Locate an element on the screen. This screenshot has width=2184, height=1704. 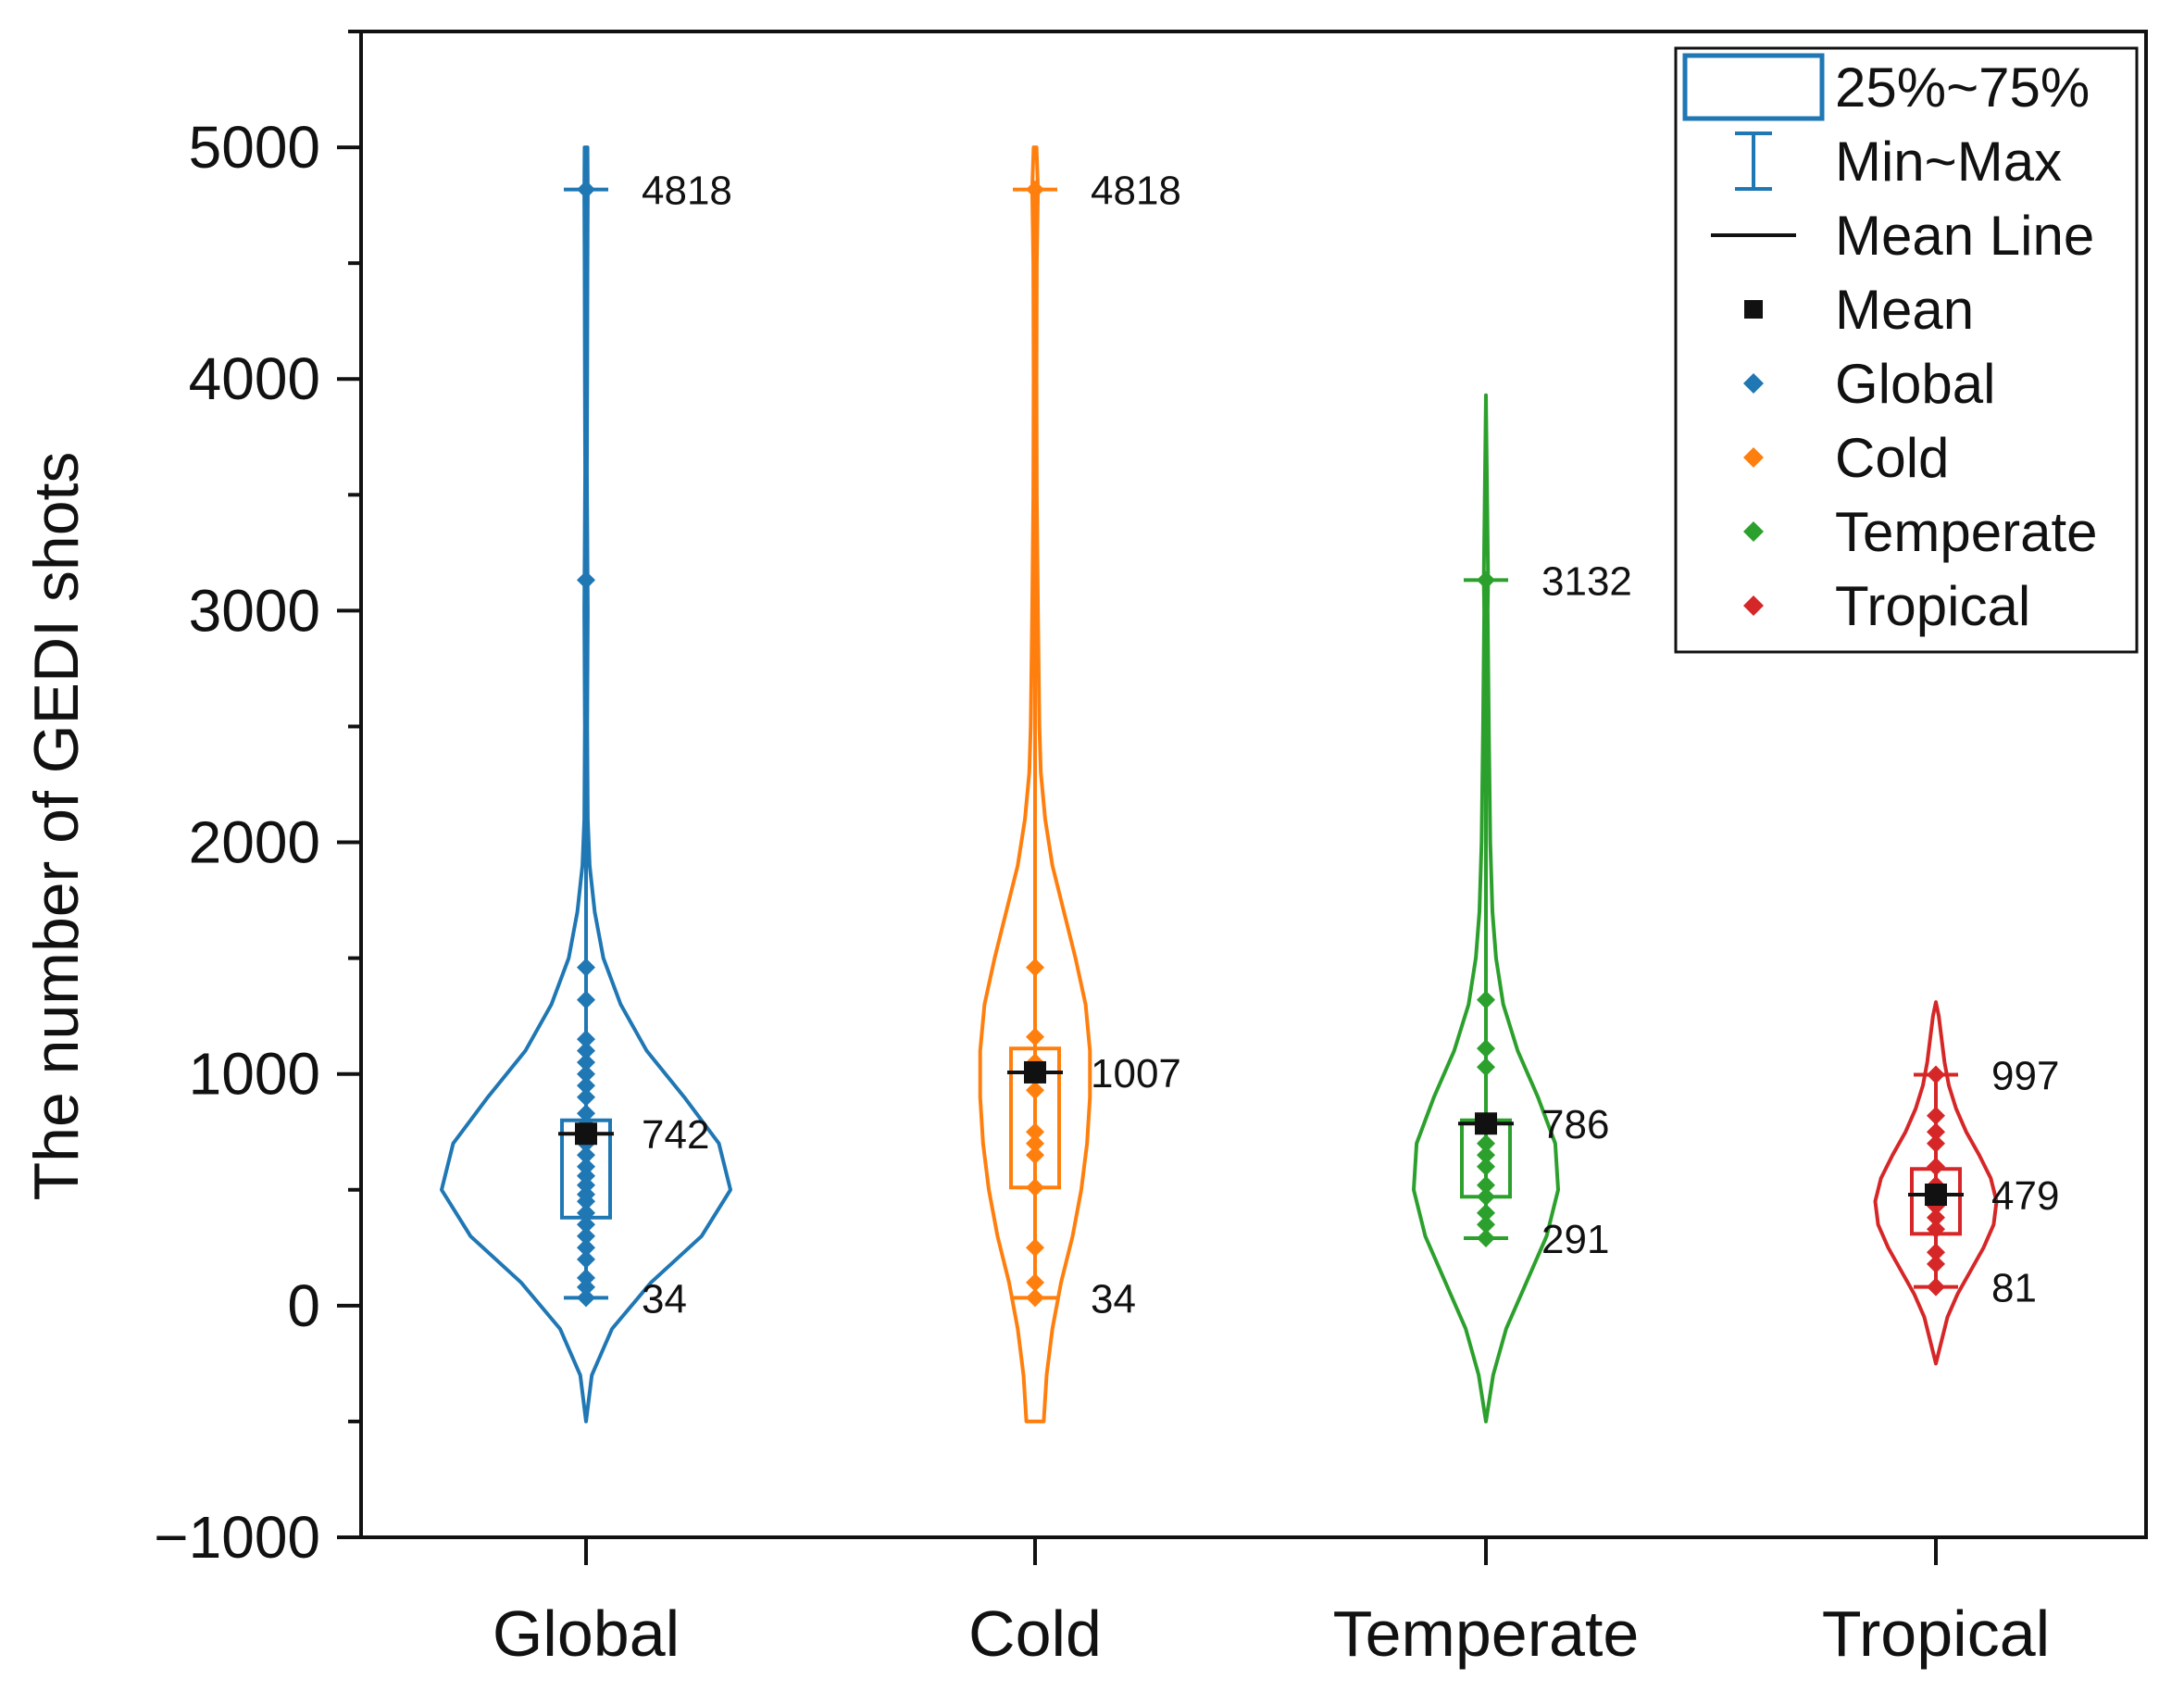
legend-label: Tropical is located at coordinates (1932, 606).